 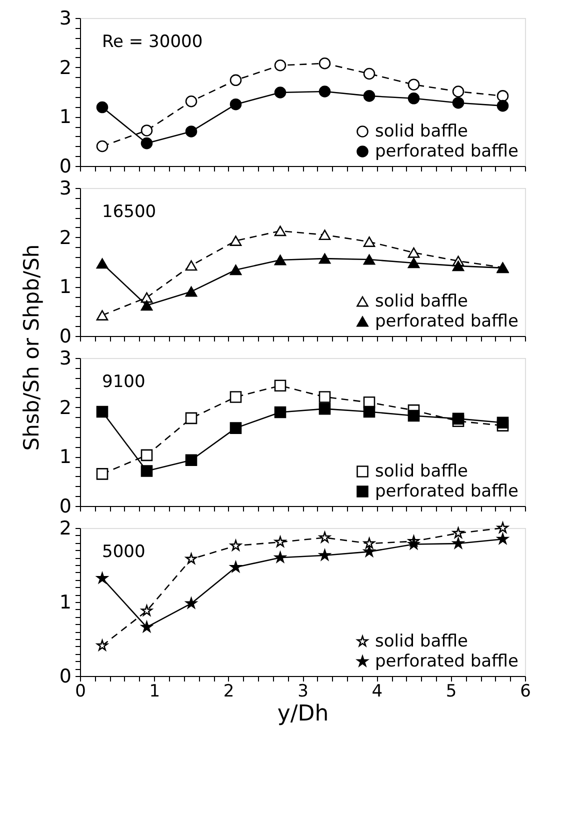 I want to click on annotation: 9100, so click(x=124, y=382).